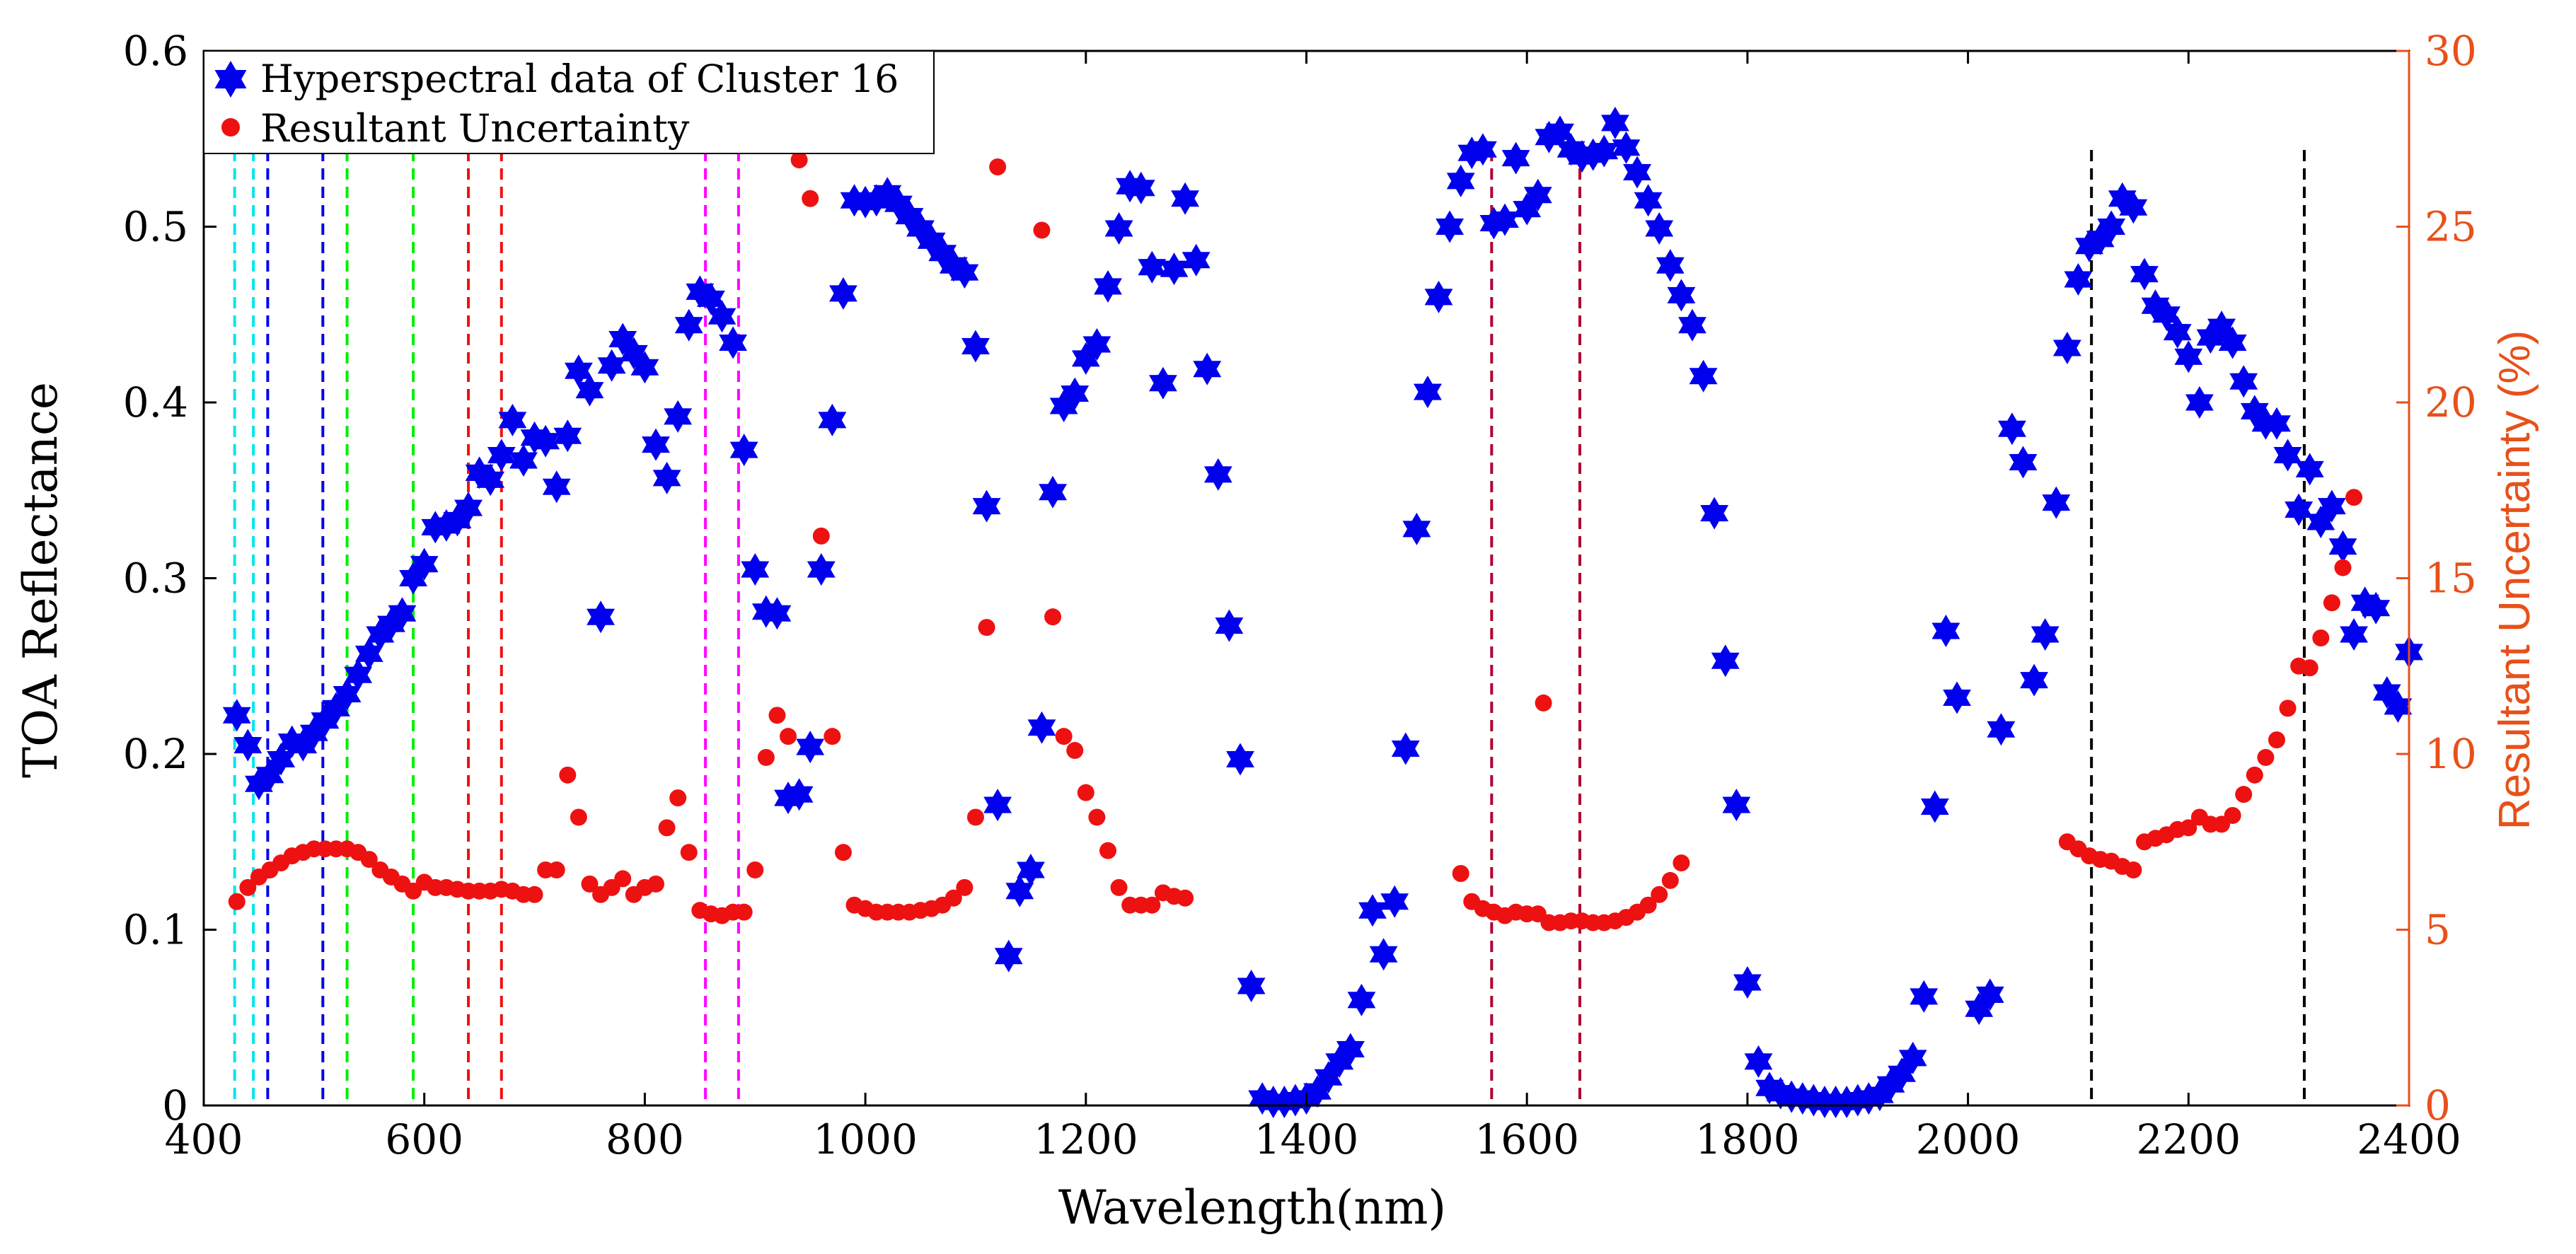 The image size is (2576, 1254). Describe the element at coordinates (1526, 1139) in the screenshot. I see `x-tick-label: 1600` at that location.